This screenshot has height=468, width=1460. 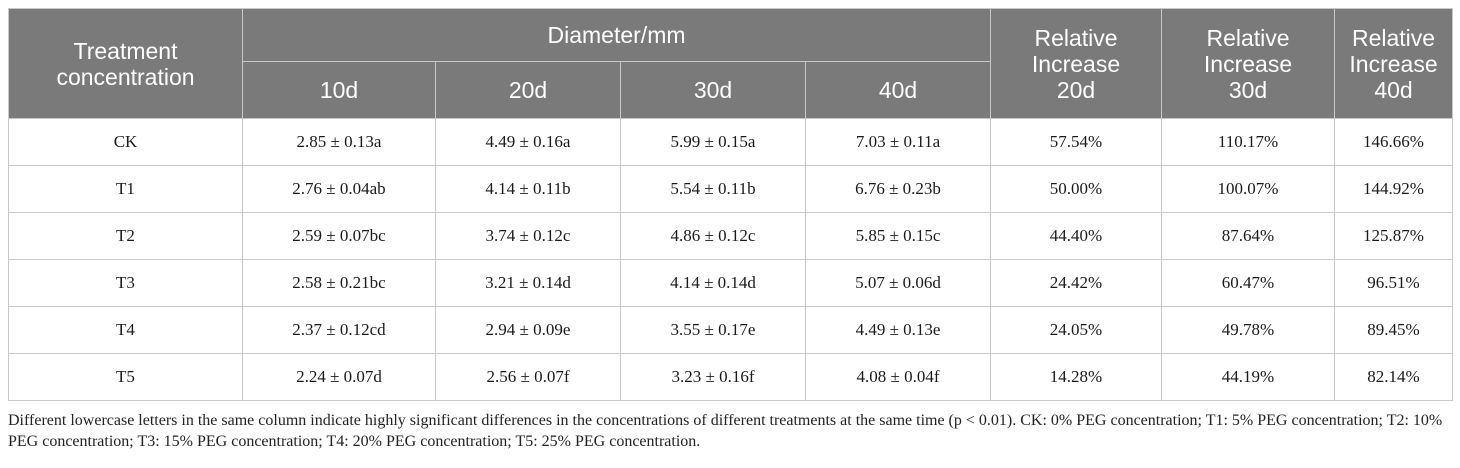 I want to click on cell-diameter-20d: 3.74 ± 0.12c, so click(x=528, y=236).